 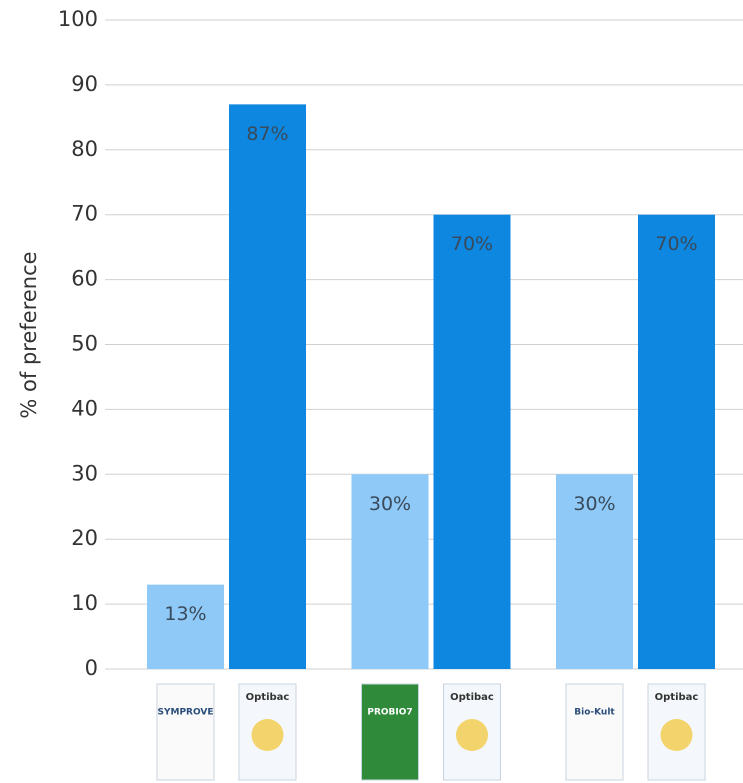 What do you see at coordinates (84, 538) in the screenshot?
I see `y-tick-label: 20` at bounding box center [84, 538].